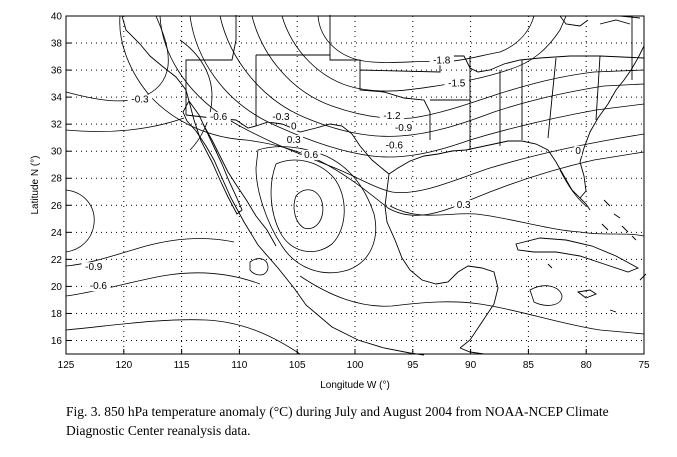 The height and width of the screenshot is (457, 677). I want to click on x-tick-label: 80, so click(587, 365).